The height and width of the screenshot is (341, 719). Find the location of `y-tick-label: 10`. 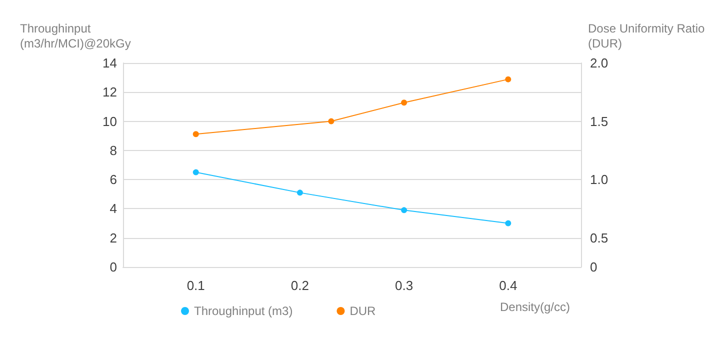

y-tick-label: 10 is located at coordinates (109, 121).